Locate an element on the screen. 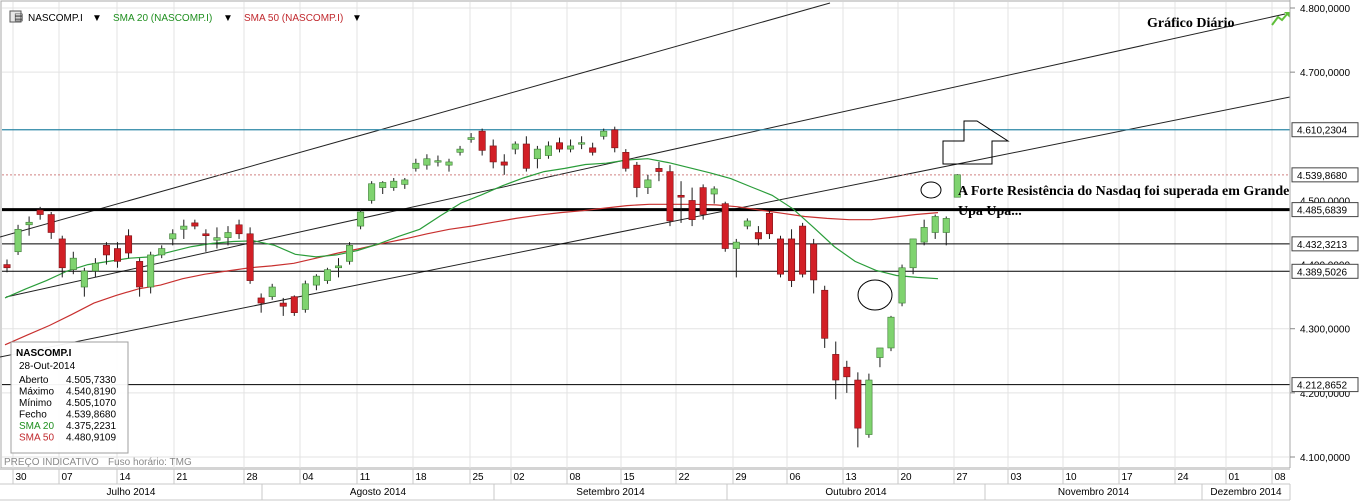 Image resolution: width=1361 pixels, height=502 pixels. chart-title: Gráfico Diário is located at coordinates (1190, 23).